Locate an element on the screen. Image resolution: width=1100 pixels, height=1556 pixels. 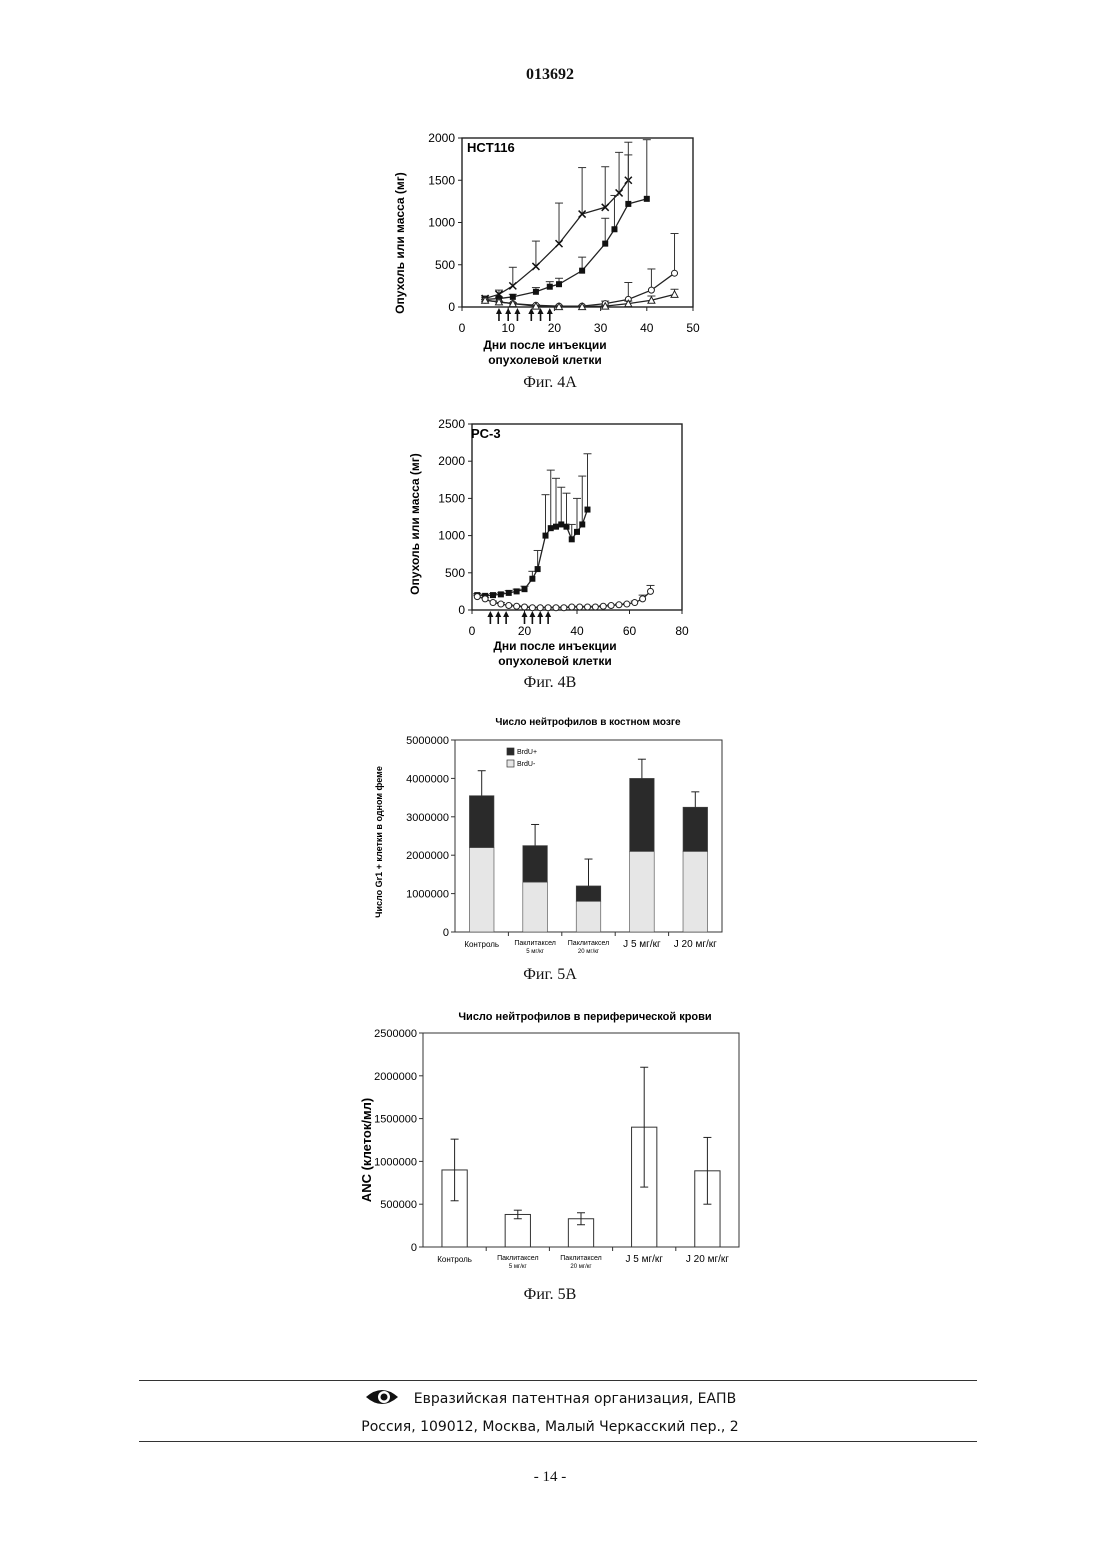
x-tick-label: 50 is located at coordinates (693, 328).